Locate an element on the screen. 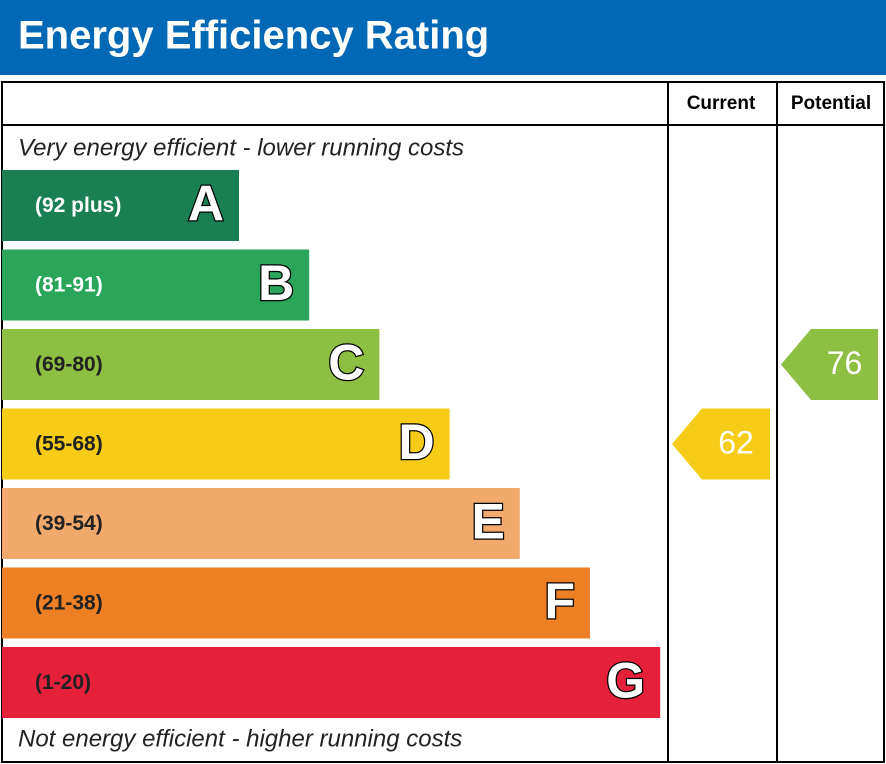 Image resolution: width=886 pixels, height=764 pixels. band-letter: B is located at coordinates (276, 283).